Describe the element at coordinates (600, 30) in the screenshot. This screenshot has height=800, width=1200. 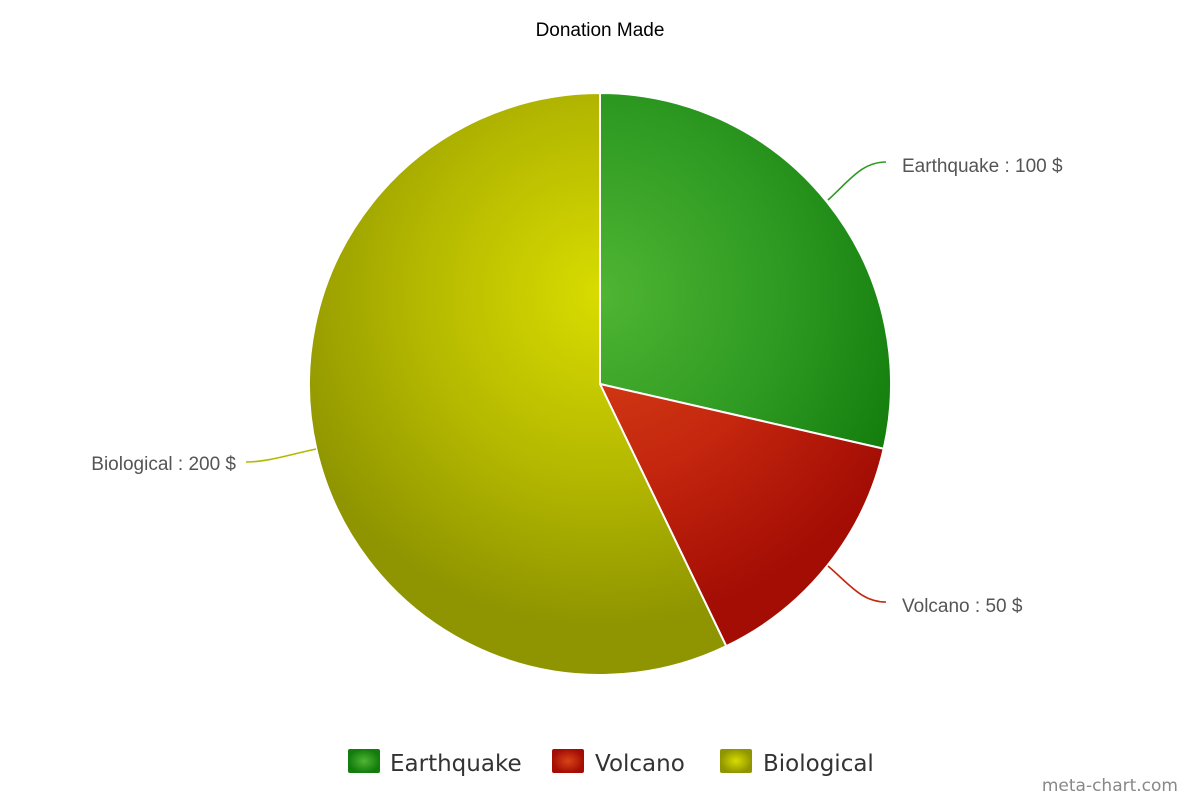
I see `chart-title: Donation Made` at that location.